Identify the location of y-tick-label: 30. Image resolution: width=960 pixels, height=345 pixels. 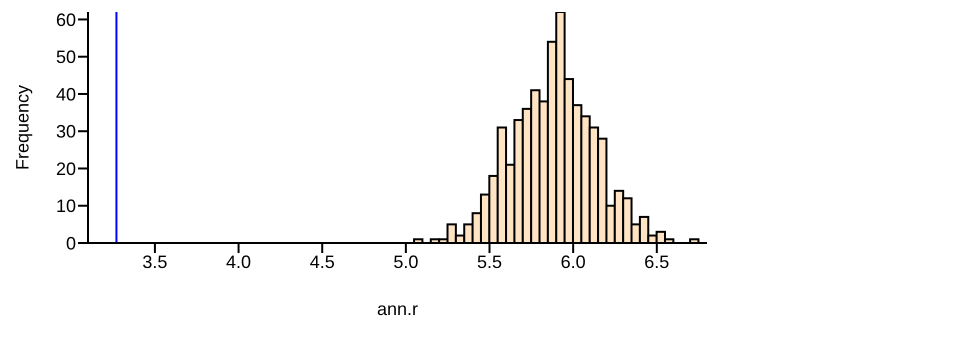
(66, 132).